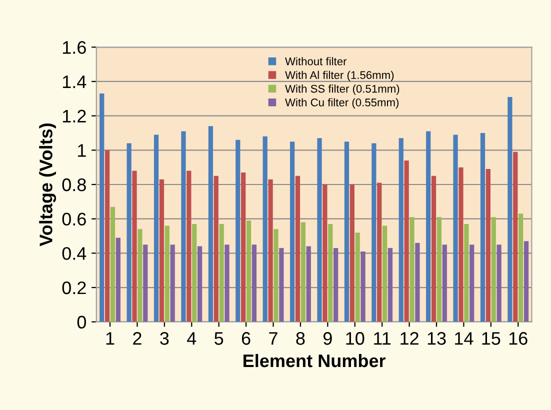 The height and width of the screenshot is (410, 551). I want to click on x-tick-label: 15, so click(491, 338).